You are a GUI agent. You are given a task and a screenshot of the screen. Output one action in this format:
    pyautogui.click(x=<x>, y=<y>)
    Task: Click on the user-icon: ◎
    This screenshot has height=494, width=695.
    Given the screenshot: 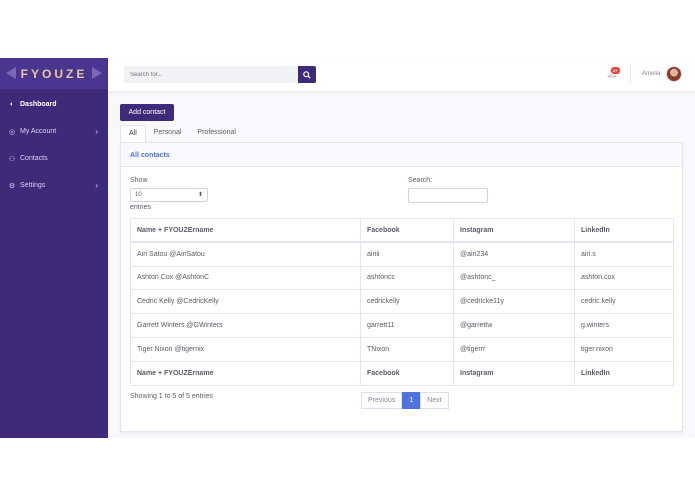 What is the action you would take?
    pyautogui.click(x=12, y=132)
    